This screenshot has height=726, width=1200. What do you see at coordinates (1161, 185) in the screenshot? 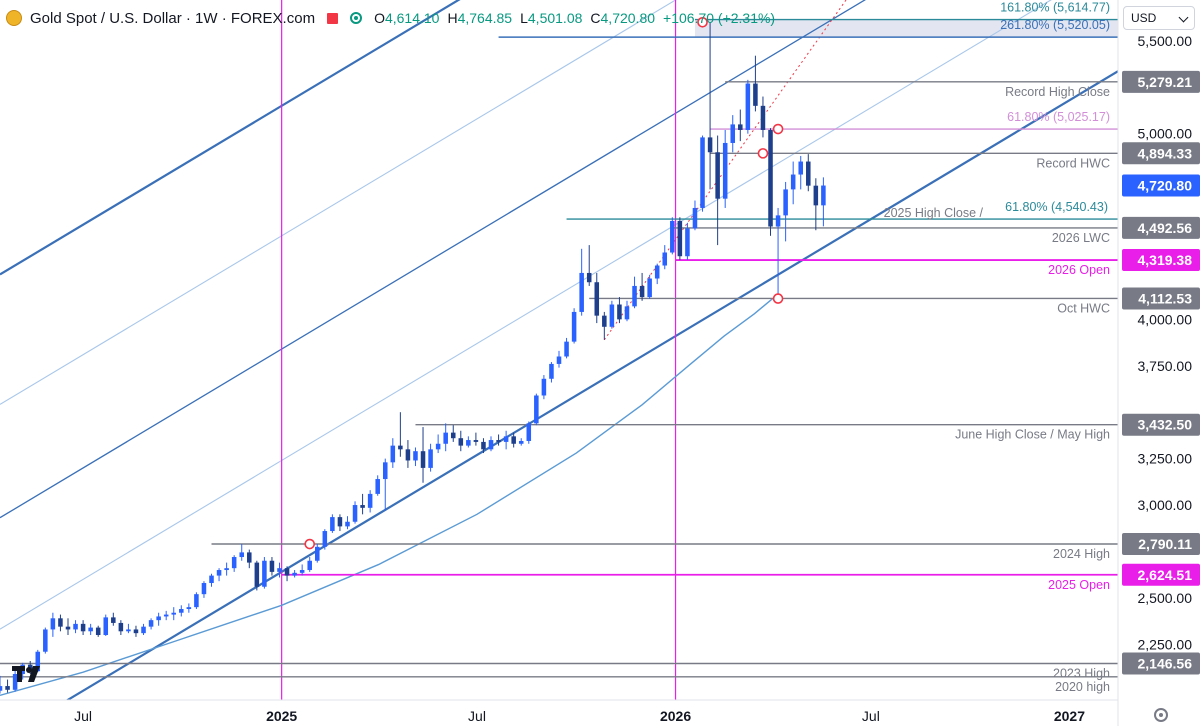
I see `price-tag: 4,720.80` at bounding box center [1161, 185].